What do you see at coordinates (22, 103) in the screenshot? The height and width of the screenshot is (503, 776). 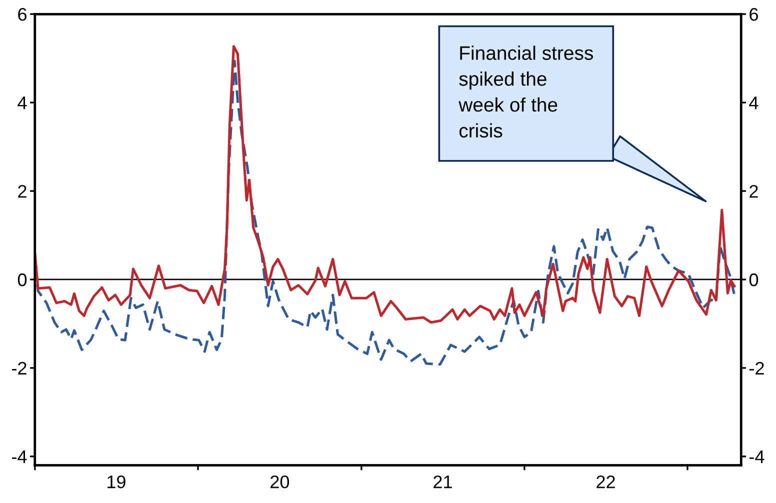 I see `y-tick-label: 4` at bounding box center [22, 103].